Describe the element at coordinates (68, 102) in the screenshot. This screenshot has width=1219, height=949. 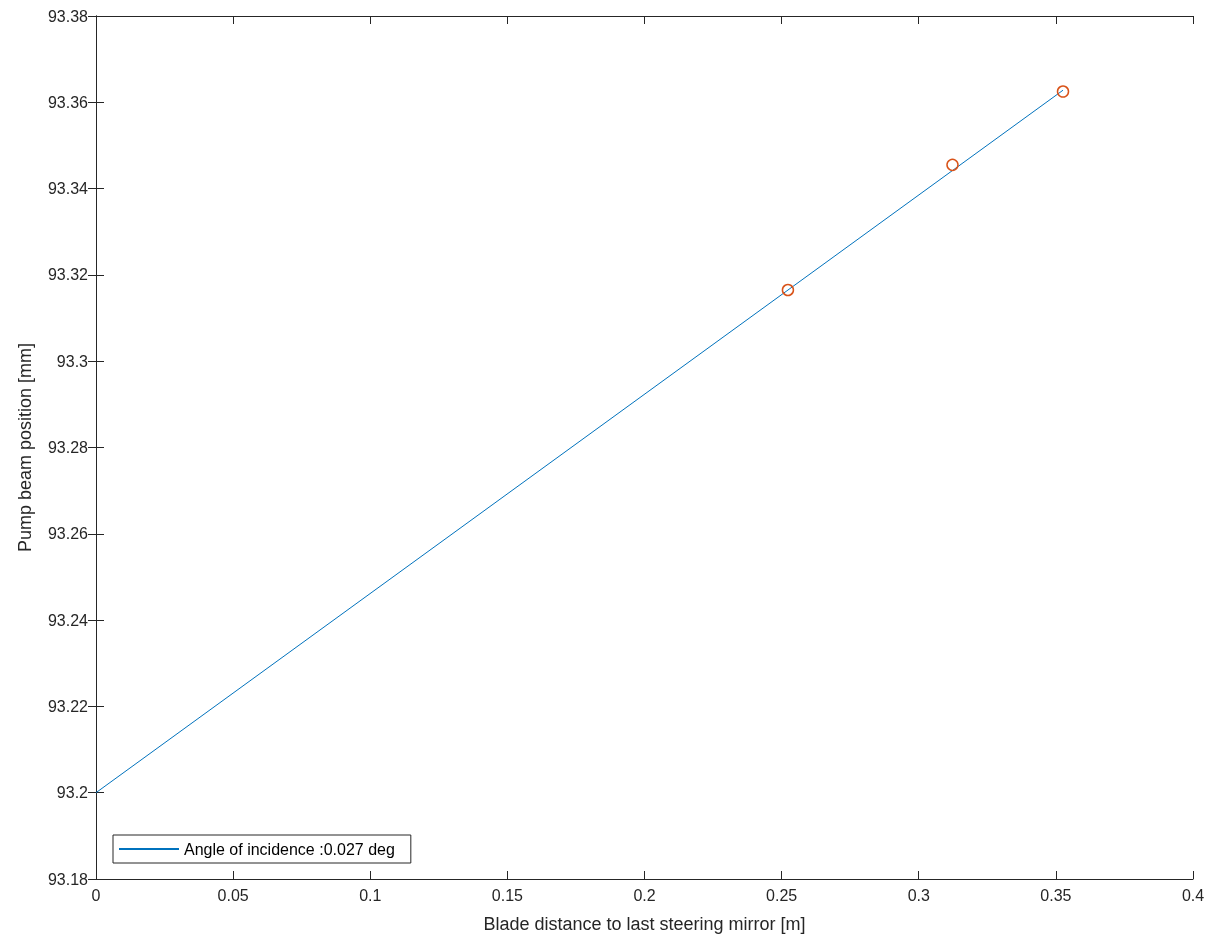
I see `y-tick-label: 93.36` at that location.